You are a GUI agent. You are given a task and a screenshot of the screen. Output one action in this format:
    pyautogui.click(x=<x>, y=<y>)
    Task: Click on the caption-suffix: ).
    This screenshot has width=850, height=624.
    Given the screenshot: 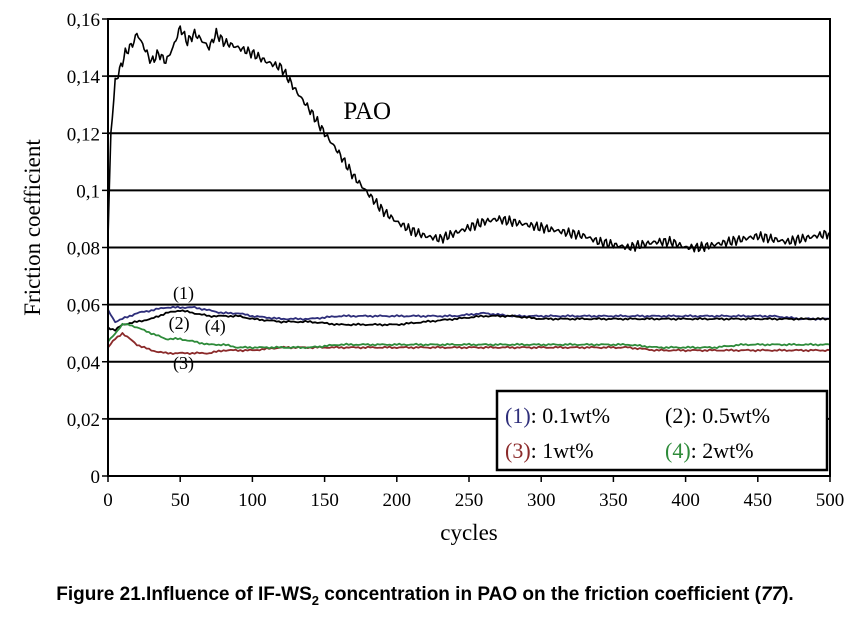 What is the action you would take?
    pyautogui.click(x=788, y=594)
    